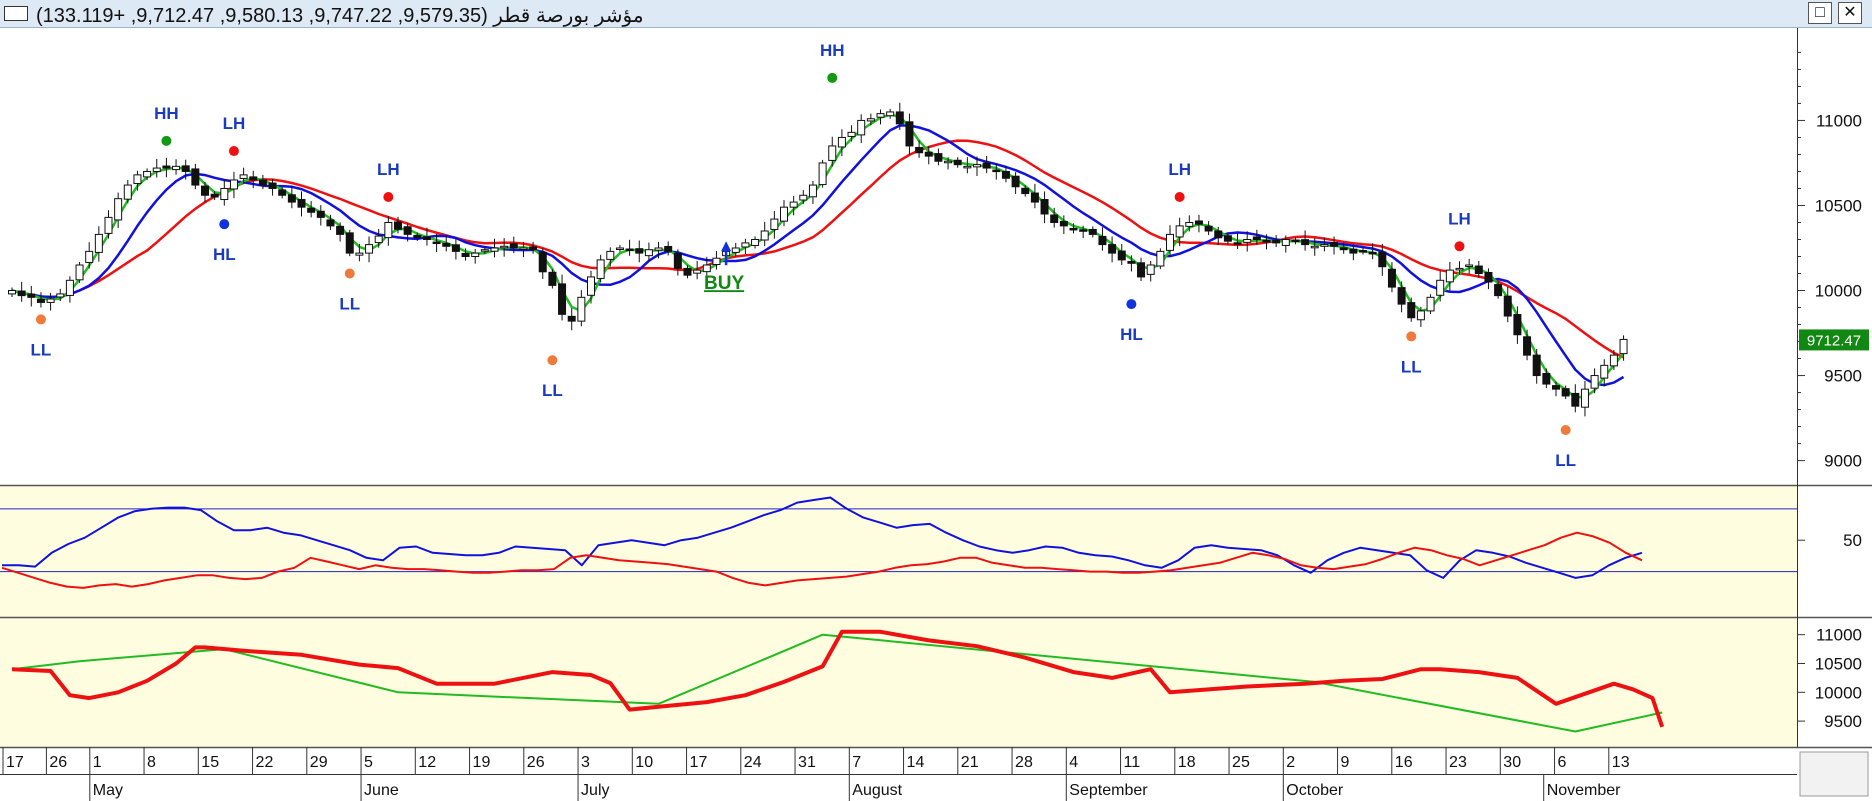 This screenshot has width=1872, height=801. What do you see at coordinates (427, 762) in the screenshot?
I see `day-tick-label: 12` at bounding box center [427, 762].